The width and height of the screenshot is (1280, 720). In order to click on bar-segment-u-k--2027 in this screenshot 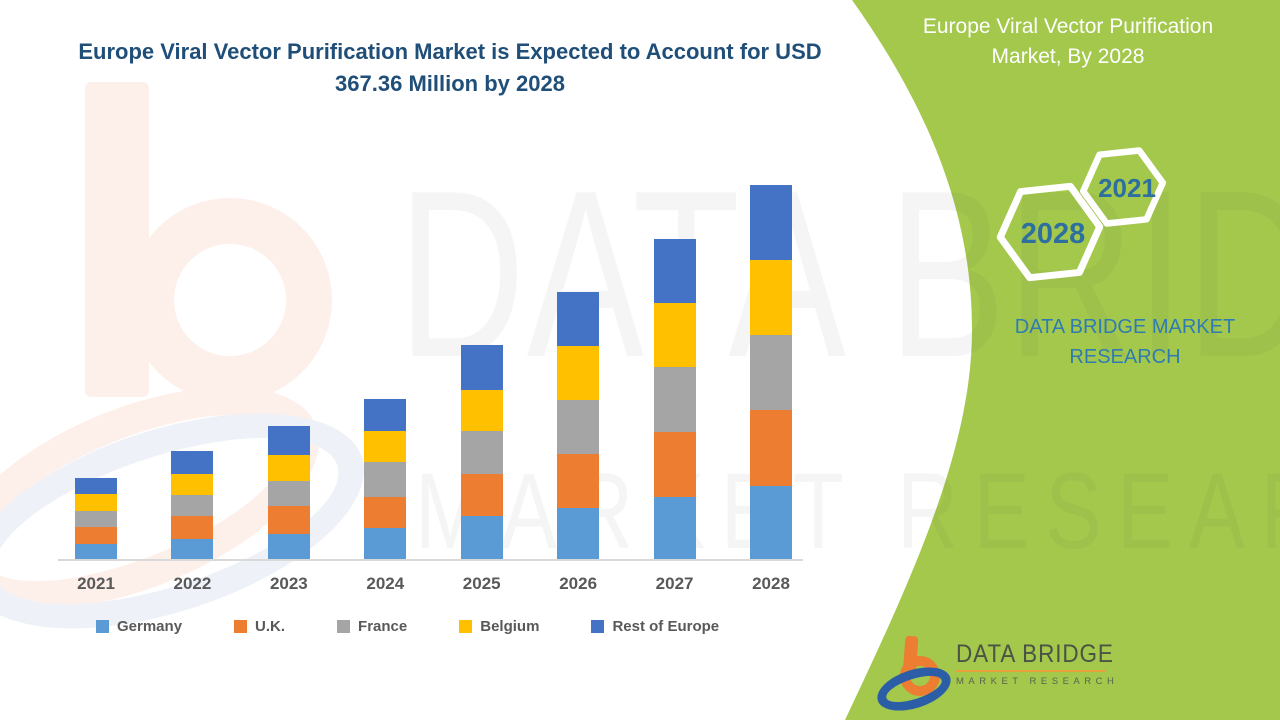, I will do `click(674, 464)`.